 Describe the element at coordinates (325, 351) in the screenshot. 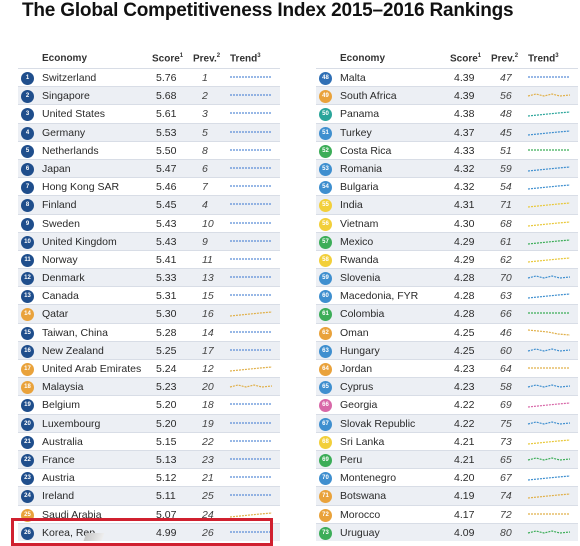

I see `rank-badge: 63` at that location.